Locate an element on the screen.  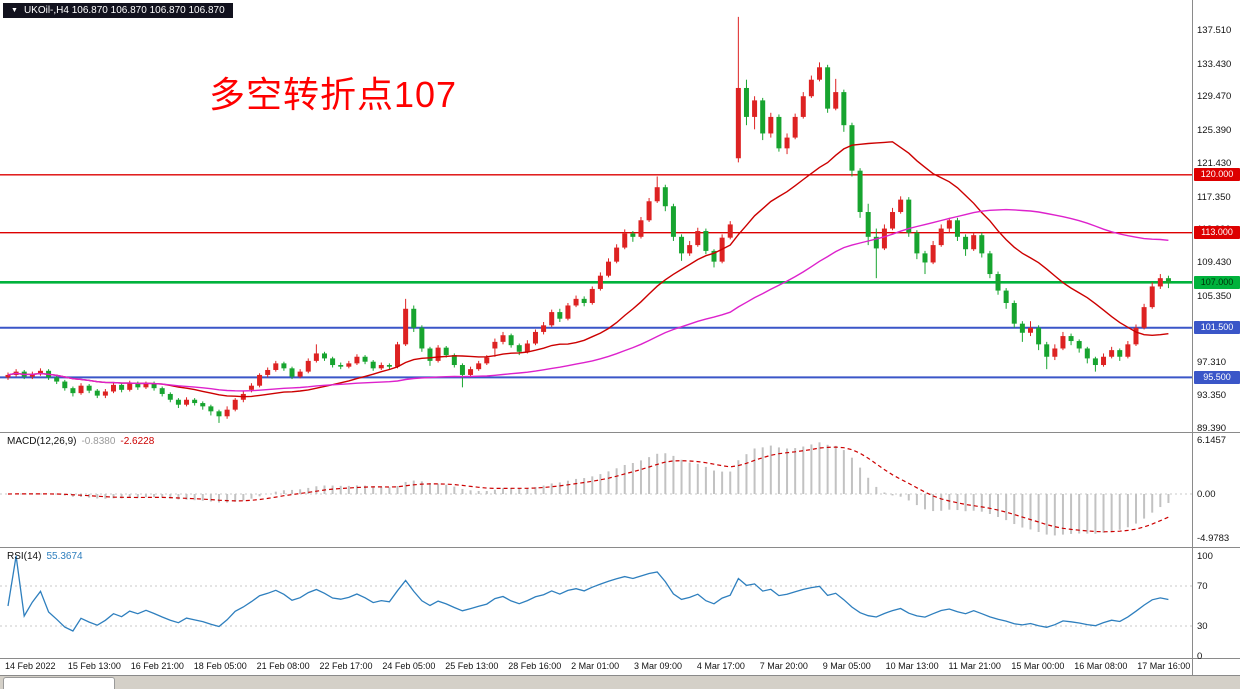
macd-tick-label: 0.00 is located at coordinates (1206, 494).